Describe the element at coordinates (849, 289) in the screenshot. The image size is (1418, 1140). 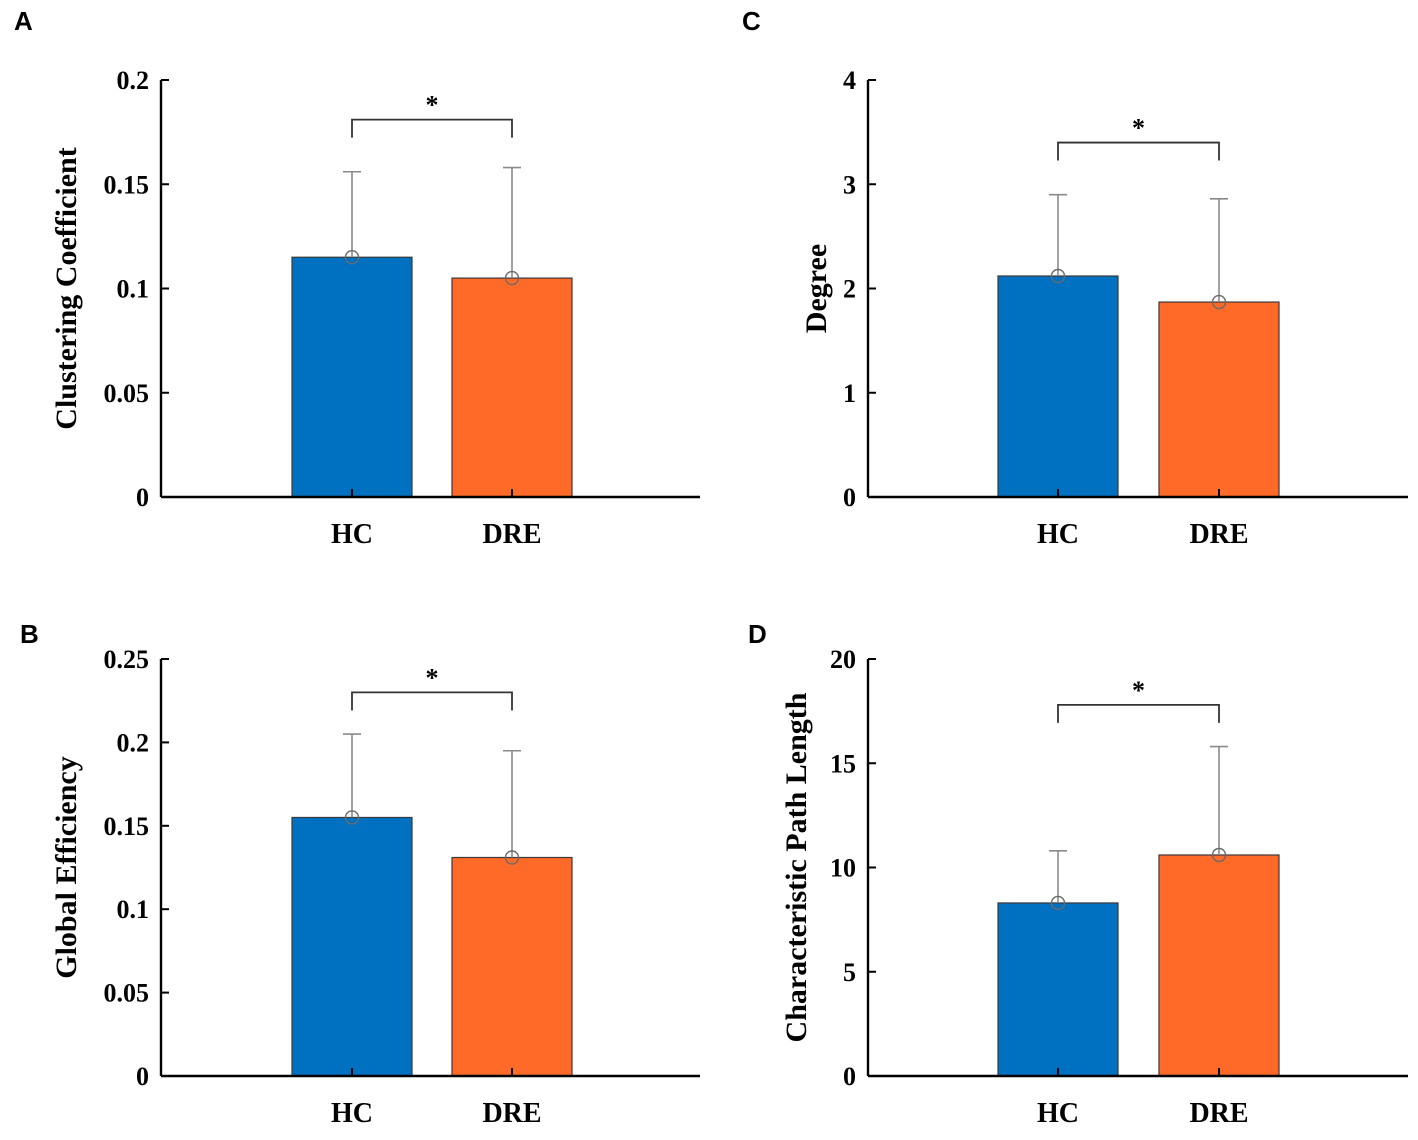
I see `y-tick-label: 2` at that location.